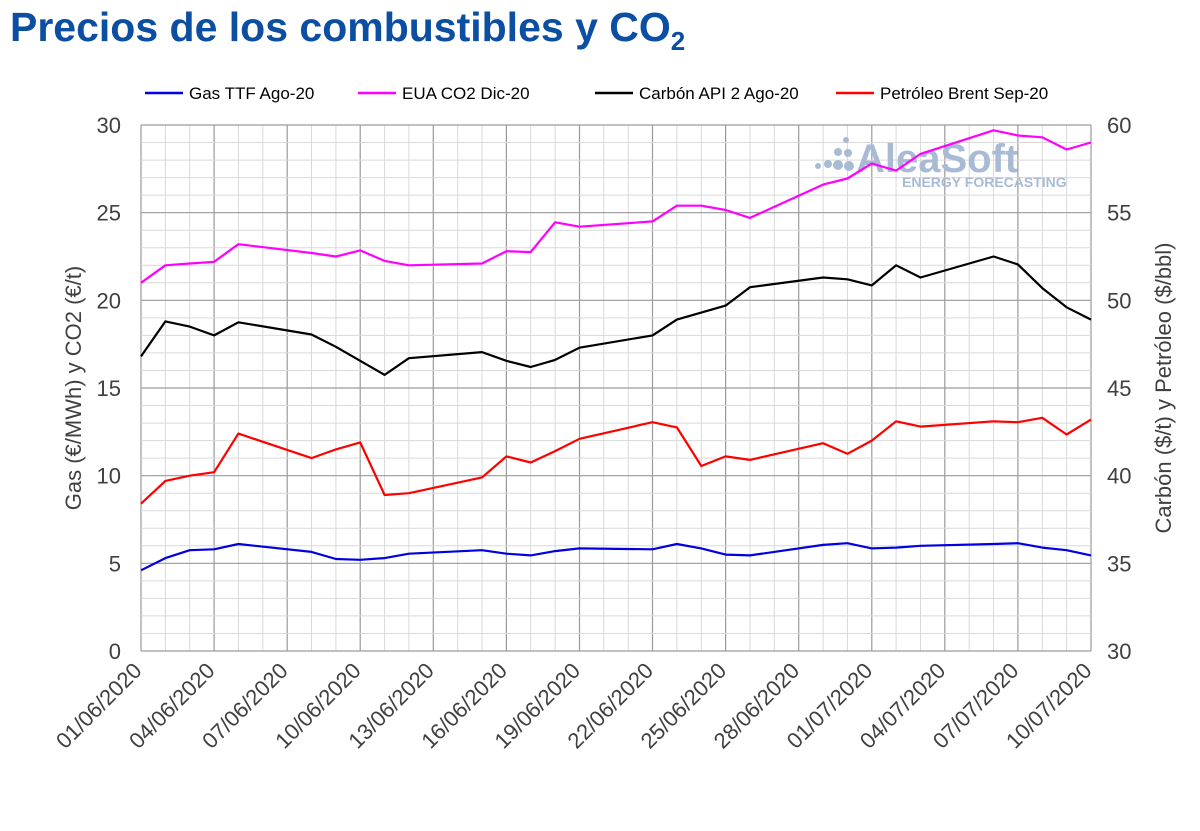 This screenshot has width=1200, height=831. What do you see at coordinates (1119, 300) in the screenshot?
I see `y-right-tick-label: 50` at bounding box center [1119, 300].